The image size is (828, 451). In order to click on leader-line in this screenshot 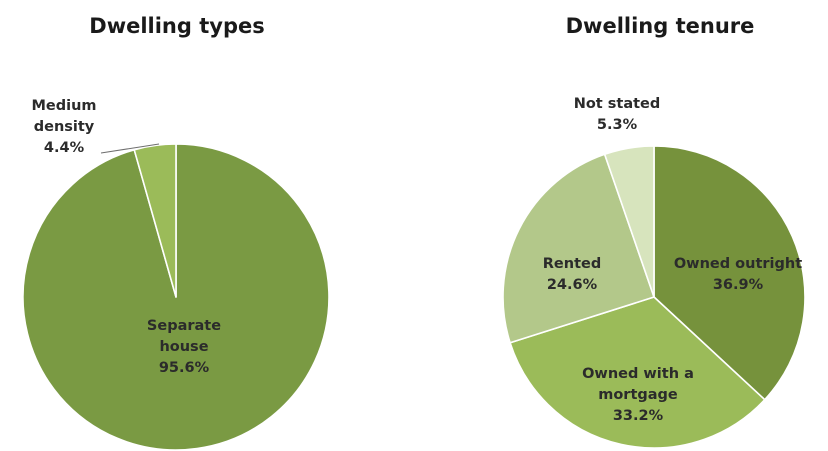, I will do `click(130, 148)`.